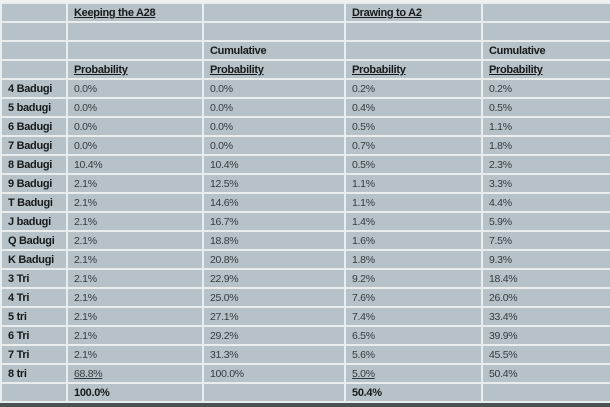  What do you see at coordinates (135, 164) in the screenshot?
I see `keeping-probability-cell: 10.4%` at bounding box center [135, 164].